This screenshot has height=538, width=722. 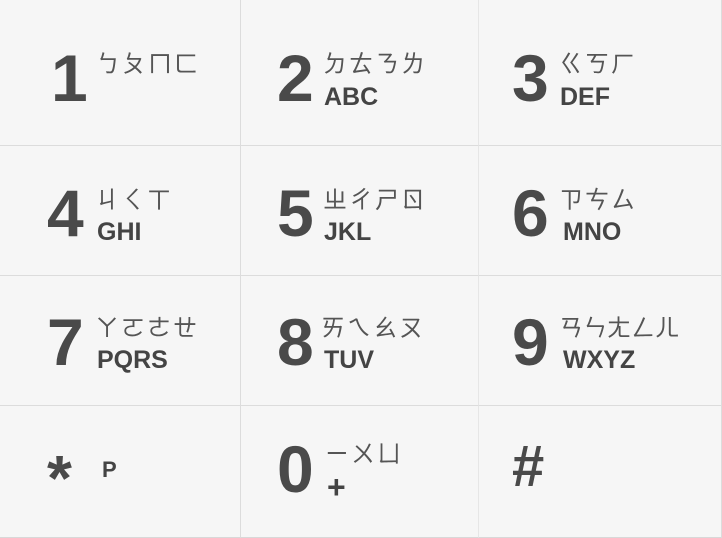 I want to click on key-3: 3 ㄍㄎㄏ DEF, so click(x=600, y=73).